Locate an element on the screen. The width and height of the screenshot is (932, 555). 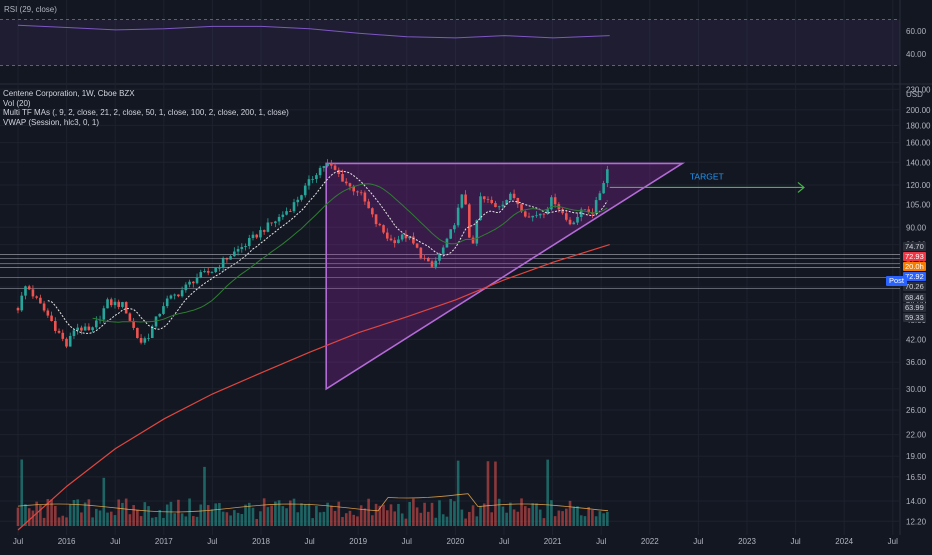
vwap-indicator-label: VWAP (Session, hlc3, 0, 1) is located at coordinates (51, 122).